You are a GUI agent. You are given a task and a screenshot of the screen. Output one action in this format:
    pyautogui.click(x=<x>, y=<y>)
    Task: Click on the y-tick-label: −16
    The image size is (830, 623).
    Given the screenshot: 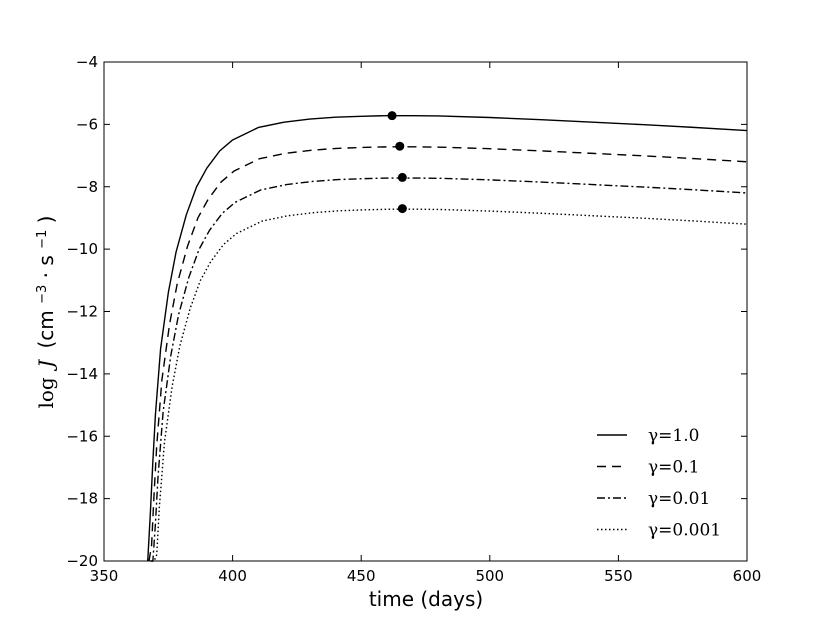 What is the action you would take?
    pyautogui.click(x=82, y=436)
    